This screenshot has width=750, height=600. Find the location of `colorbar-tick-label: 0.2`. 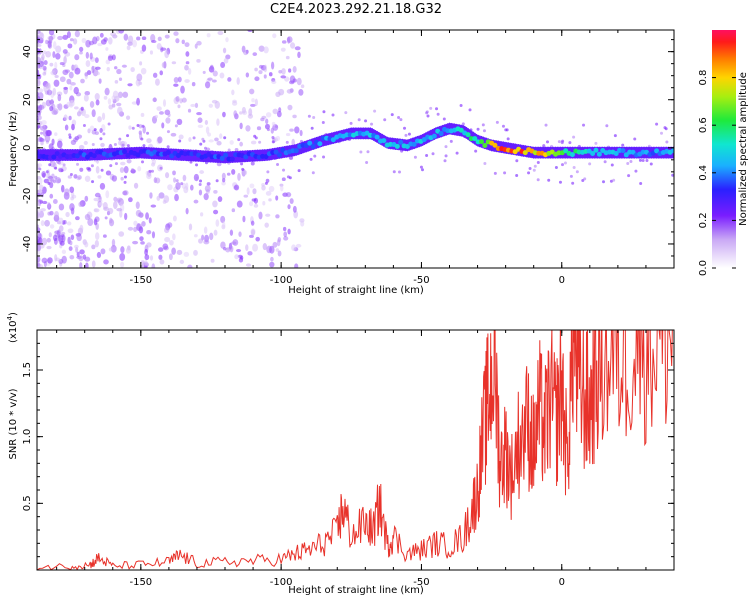

colorbar-tick-label: 0.2 is located at coordinates (703, 220).